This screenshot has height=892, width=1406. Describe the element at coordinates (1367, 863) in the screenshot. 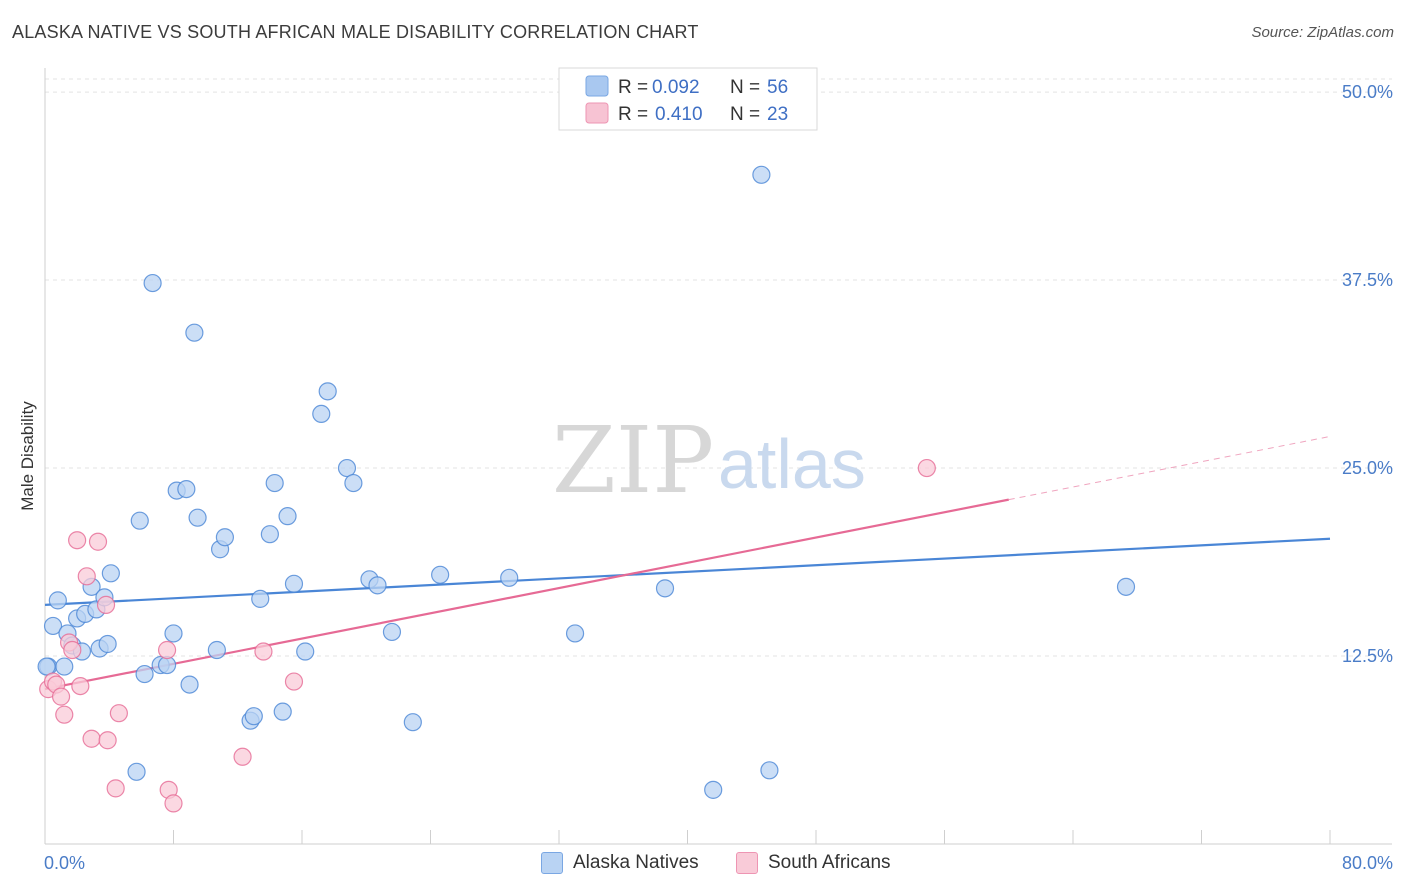

I see `x-tick-label: 80.0%` at that location.